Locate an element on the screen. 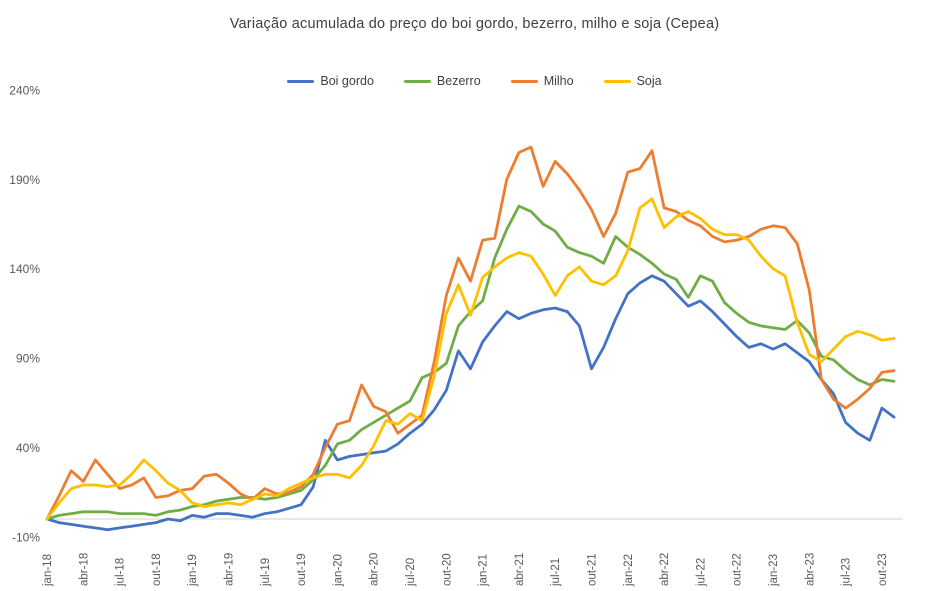 This screenshot has width=949, height=591. x-axis-tick-label: jul-20 is located at coordinates (411, 572).